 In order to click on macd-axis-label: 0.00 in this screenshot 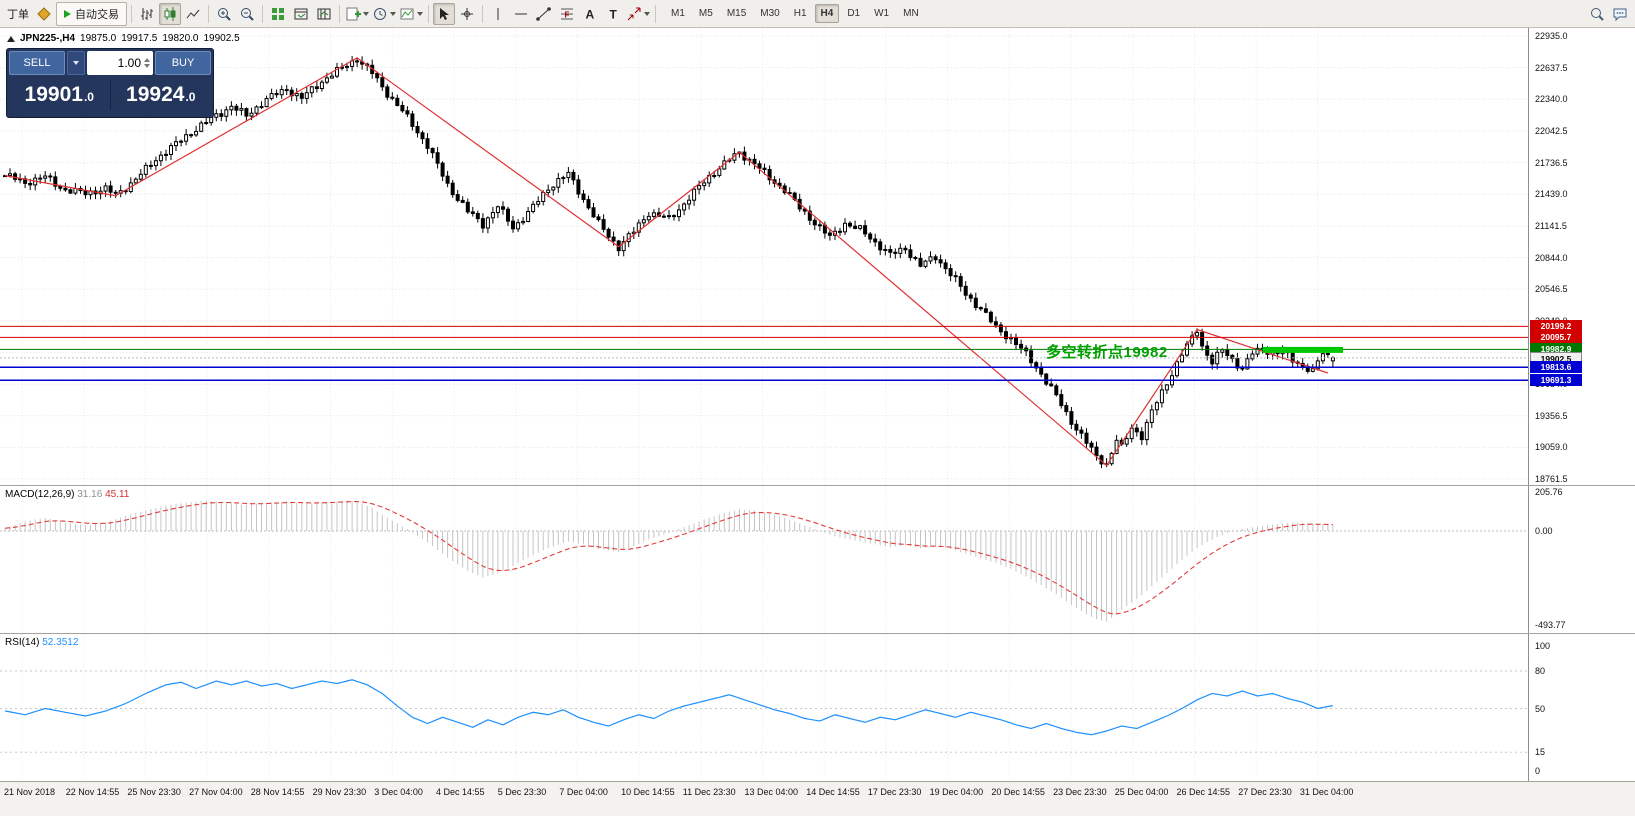, I will do `click(1544, 531)`.